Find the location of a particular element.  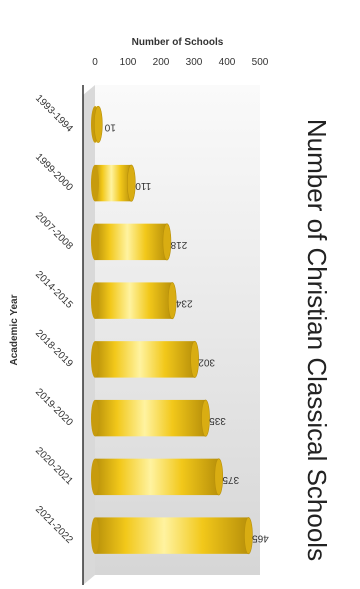

x-tick-label: 2007-2008 is located at coordinates (54, 231).